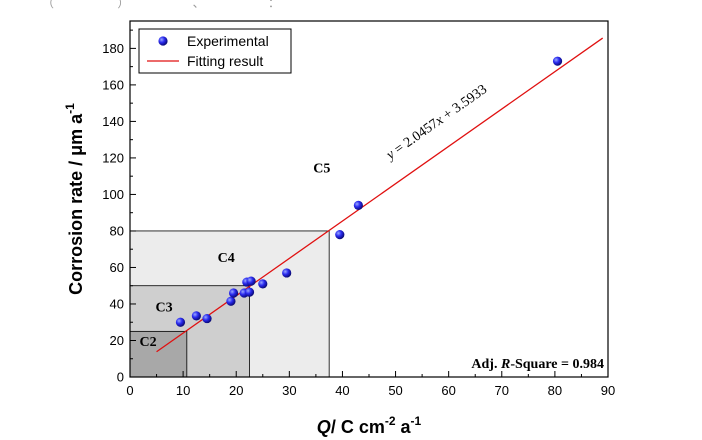 Image resolution: width=702 pixels, height=440 pixels. What do you see at coordinates (117, 340) in the screenshot?
I see `y-tick-label: 20` at bounding box center [117, 340].